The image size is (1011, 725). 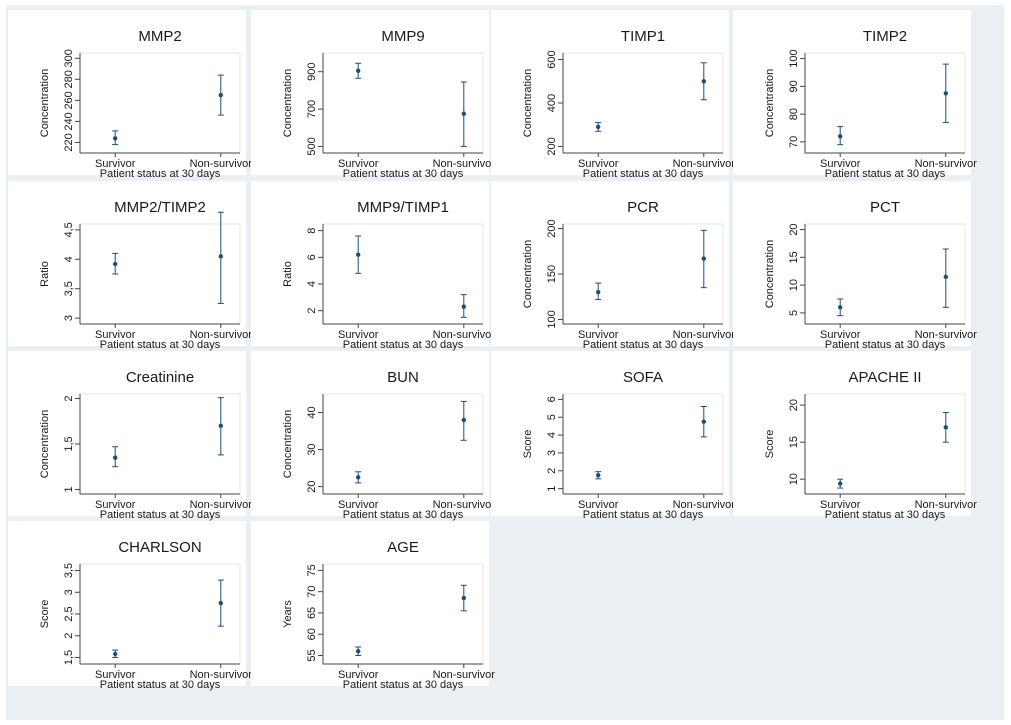 I want to click on y-tick-label: 40, so click(x=312, y=412).